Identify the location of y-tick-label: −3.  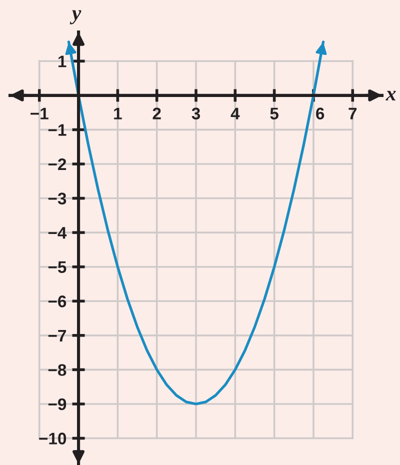
(57, 198).